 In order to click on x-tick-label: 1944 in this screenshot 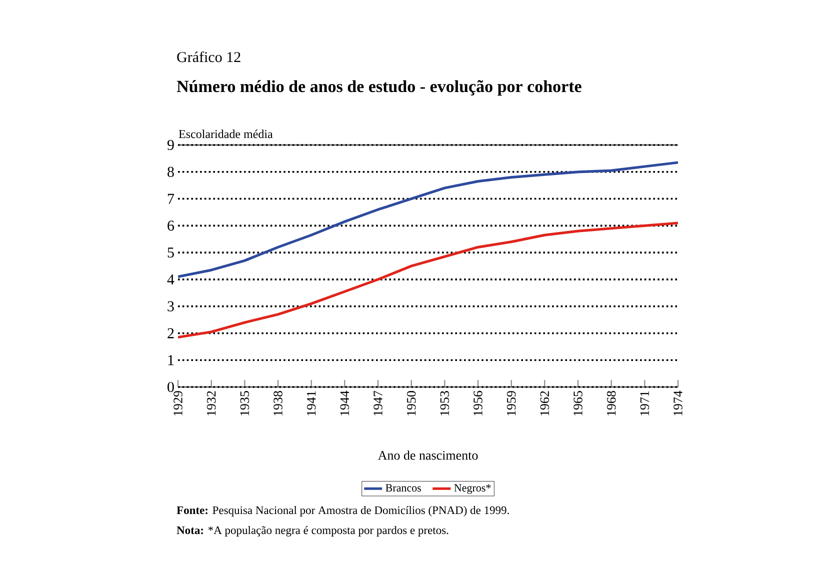, I will do `click(345, 403)`.